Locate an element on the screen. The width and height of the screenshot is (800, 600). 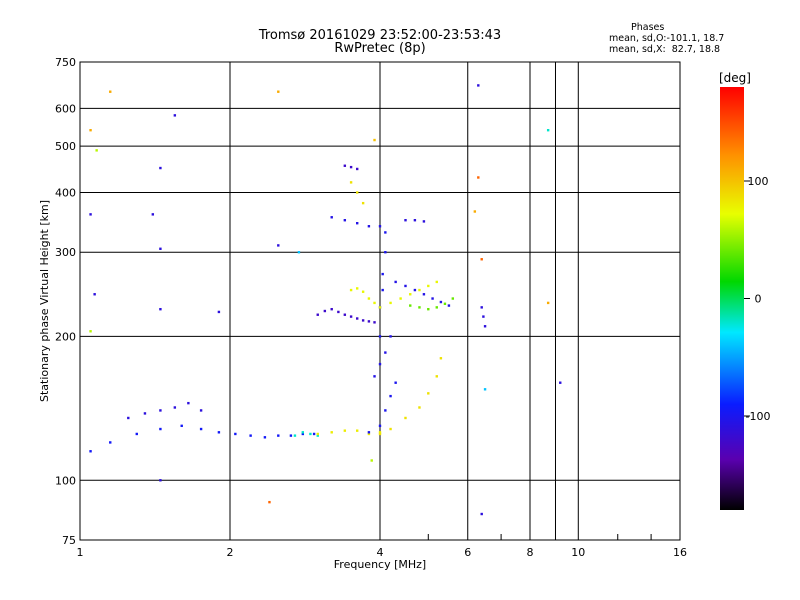
y-tick-label: 500 is located at coordinates (65, 146).